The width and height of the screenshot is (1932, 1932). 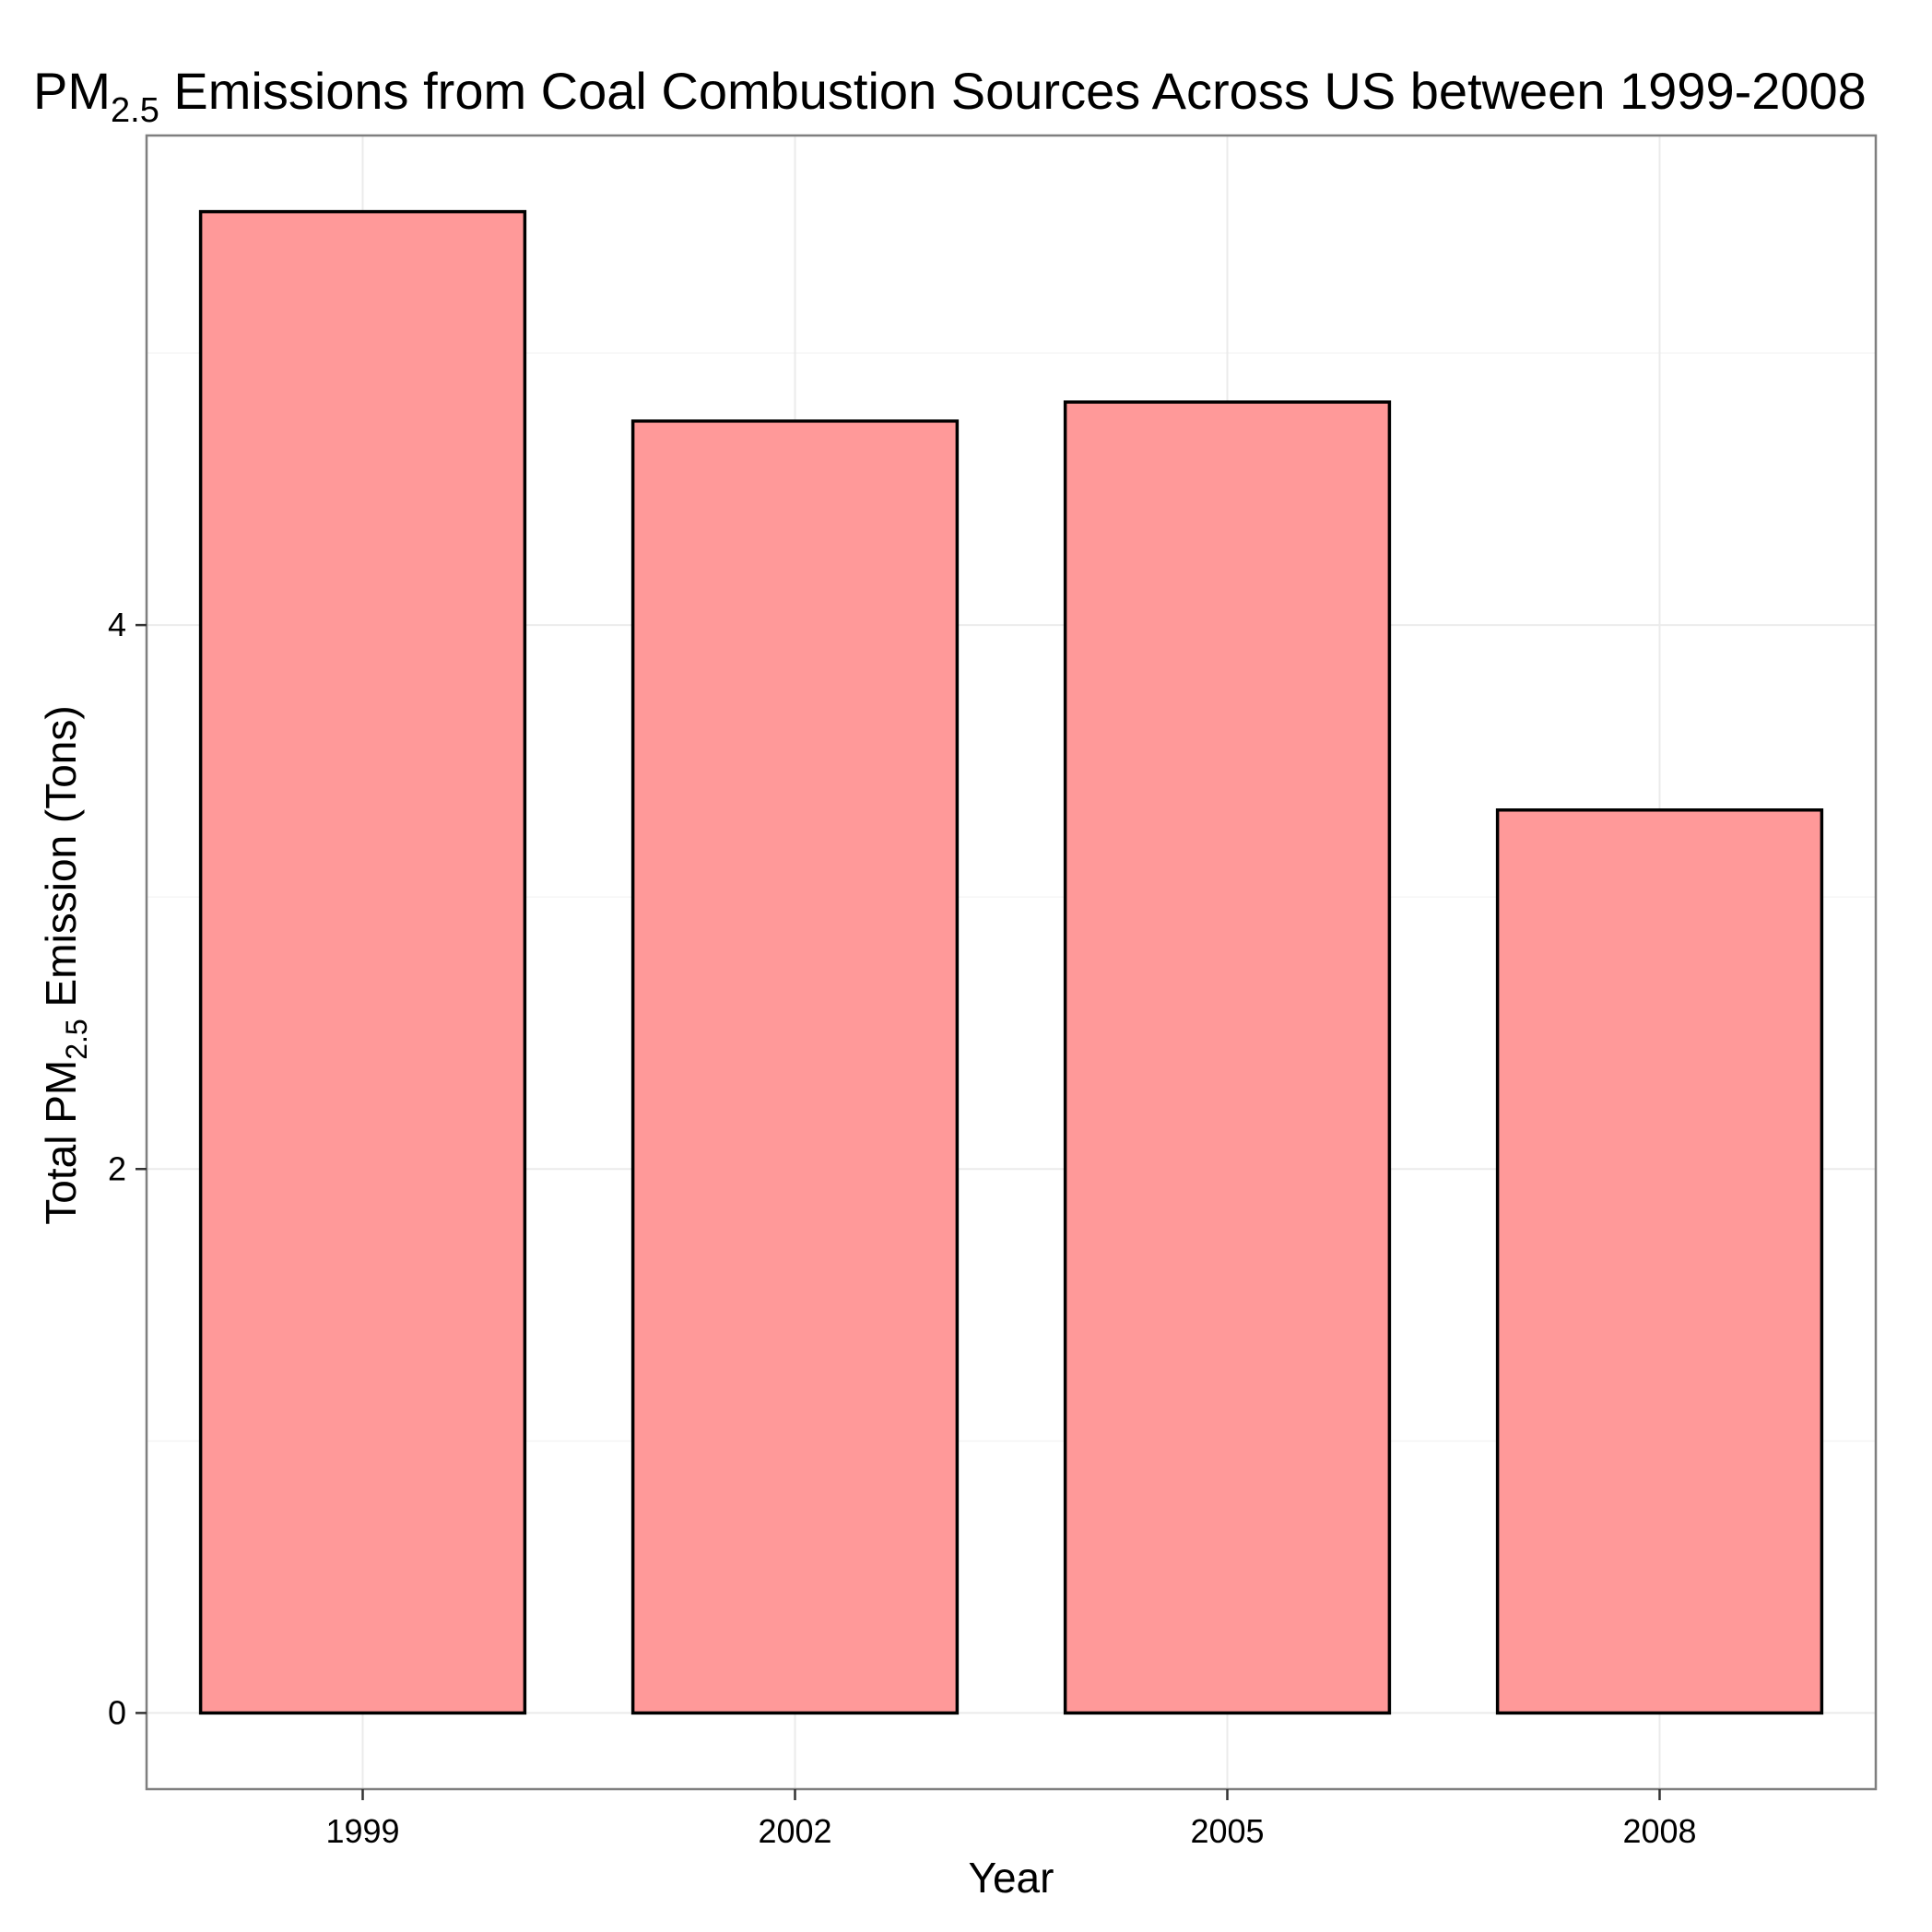 I want to click on y-axis-title-prefix: Total PM, so click(x=61, y=1142).